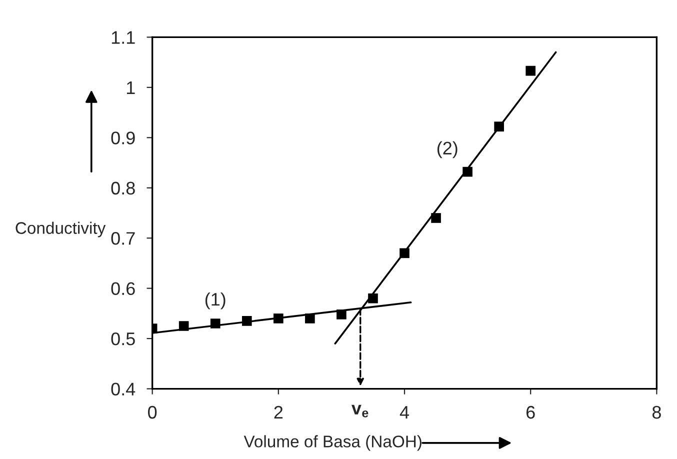 Image resolution: width=677 pixels, height=459 pixels. I want to click on y-tick-label: 0.5, so click(123, 339).